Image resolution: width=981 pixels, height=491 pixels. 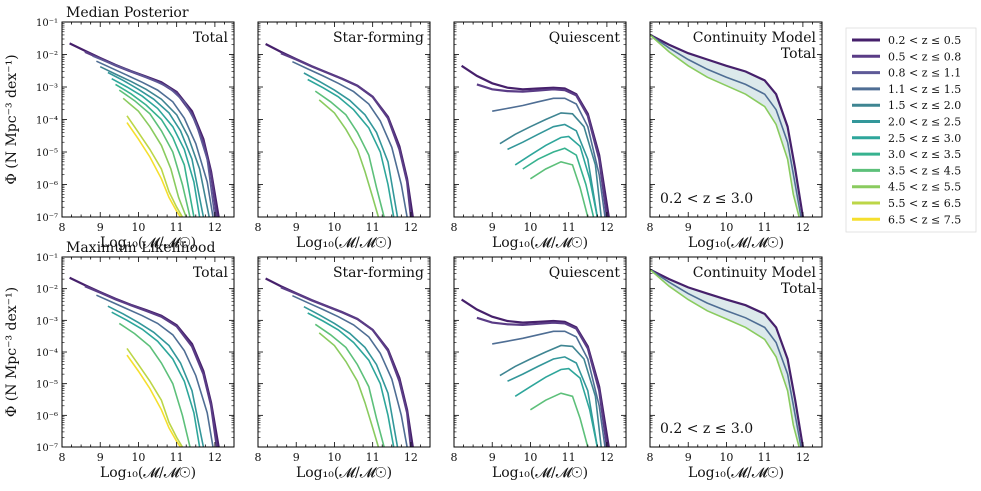 What do you see at coordinates (47, 186) in the screenshot?
I see `y-tick-label: 10⁻⁶` at bounding box center [47, 186].